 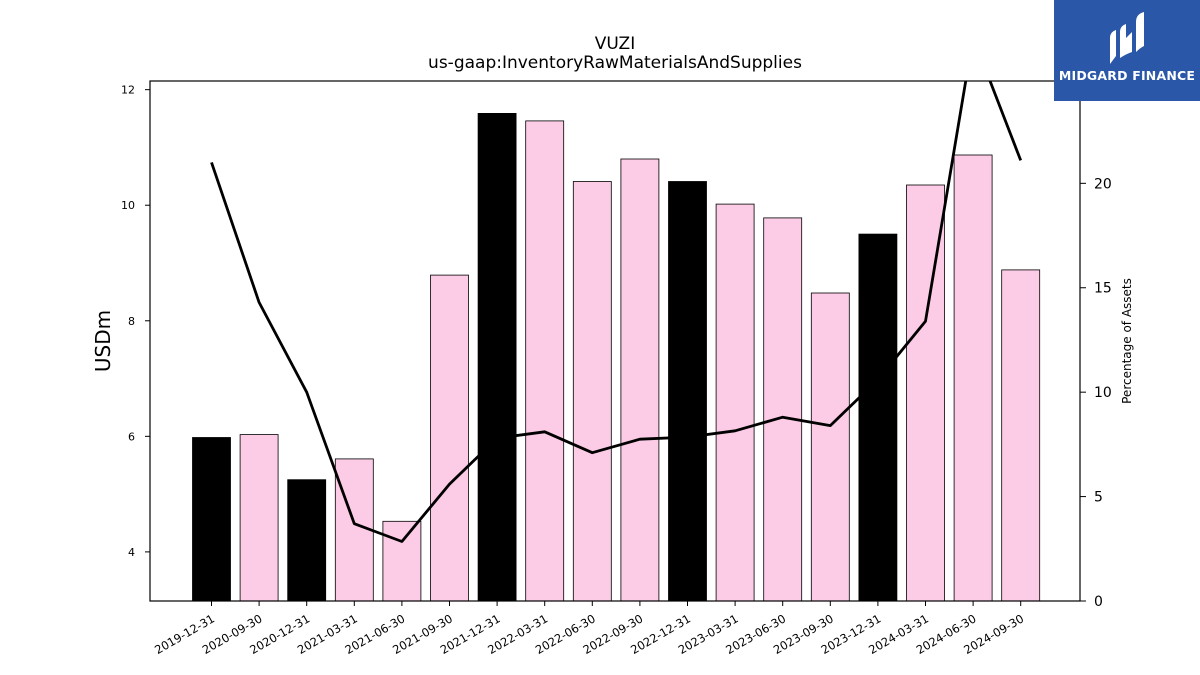 I want to click on y2-tick-label: 20, so click(x=1103, y=184).